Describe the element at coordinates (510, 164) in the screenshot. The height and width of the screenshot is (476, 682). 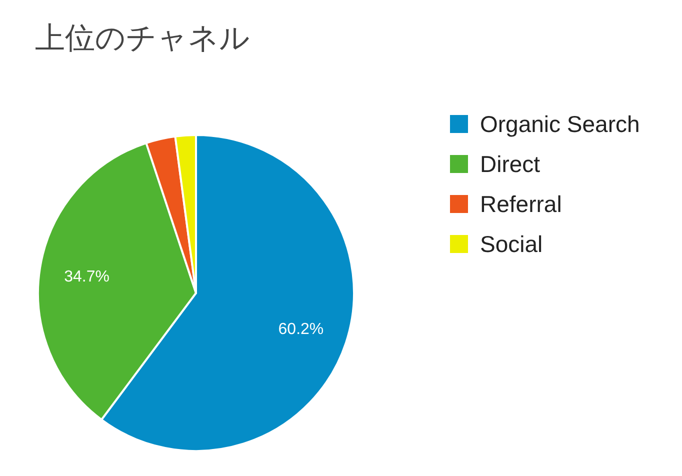
I see `legend-label: Direct` at that location.